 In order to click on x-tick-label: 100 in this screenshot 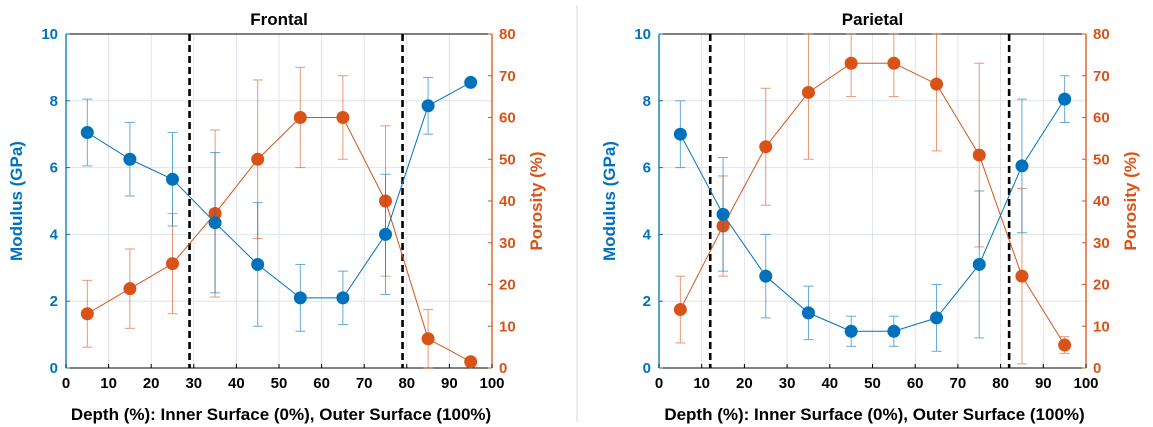, I will do `click(1085, 383)`.